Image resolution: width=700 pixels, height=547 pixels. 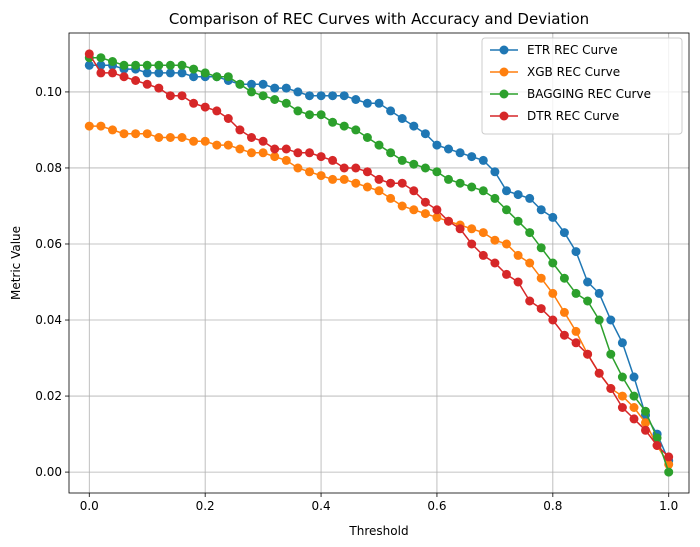 I want to click on y-axis-label: Metric Value, so click(x=16, y=263).